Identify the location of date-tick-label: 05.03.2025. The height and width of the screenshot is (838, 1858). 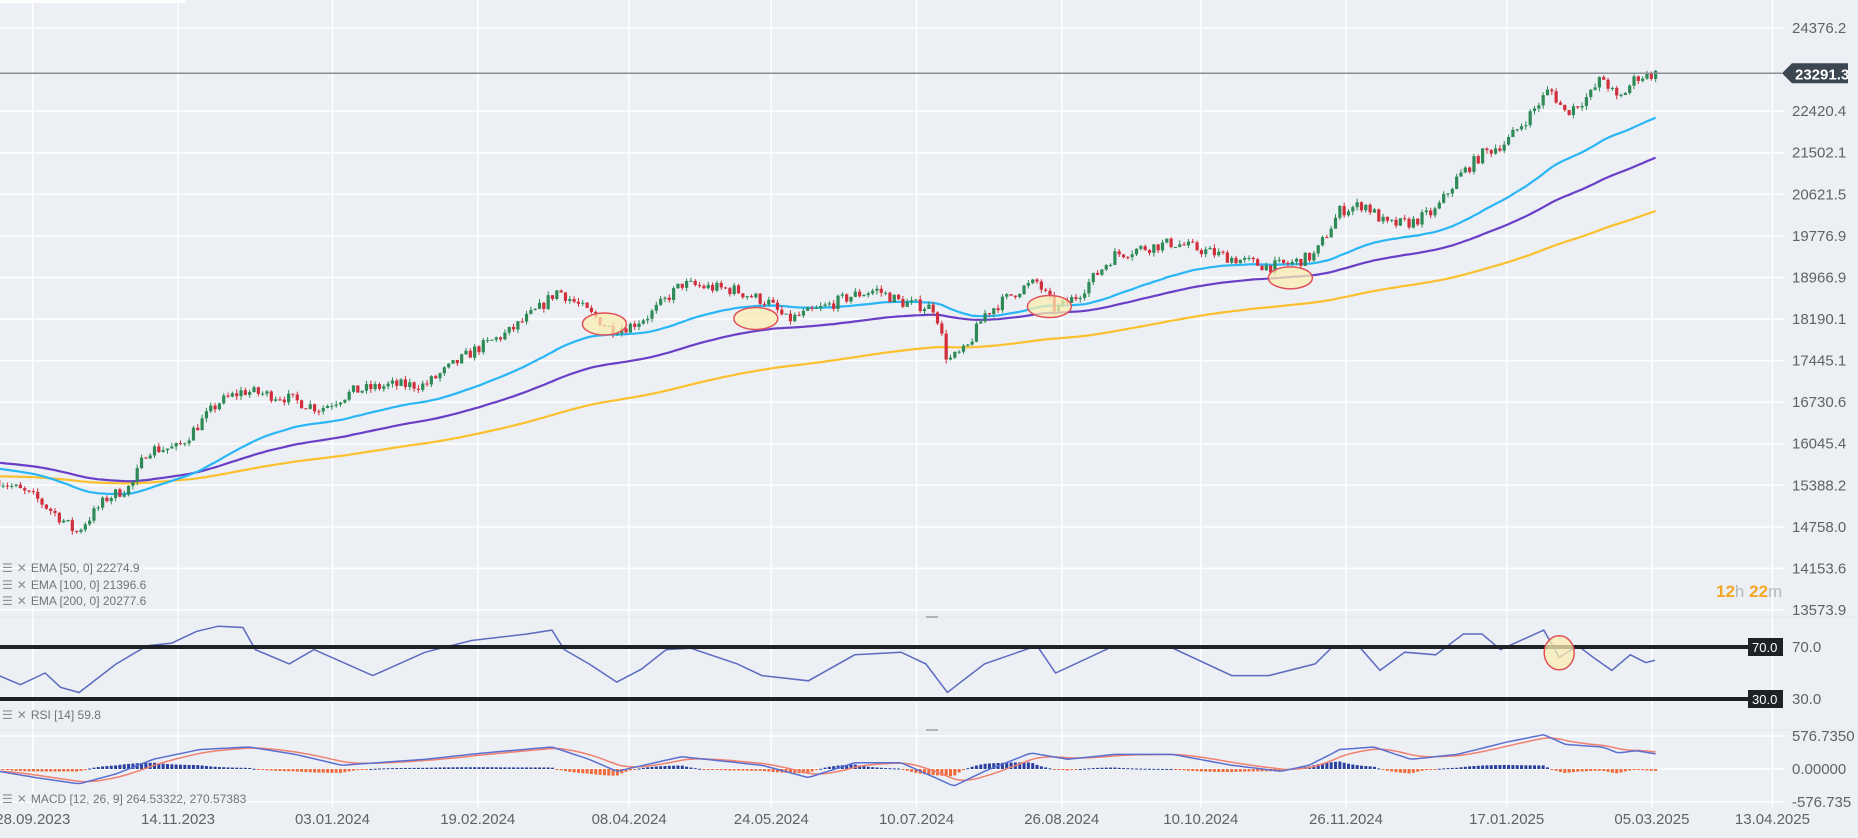
(1651, 819).